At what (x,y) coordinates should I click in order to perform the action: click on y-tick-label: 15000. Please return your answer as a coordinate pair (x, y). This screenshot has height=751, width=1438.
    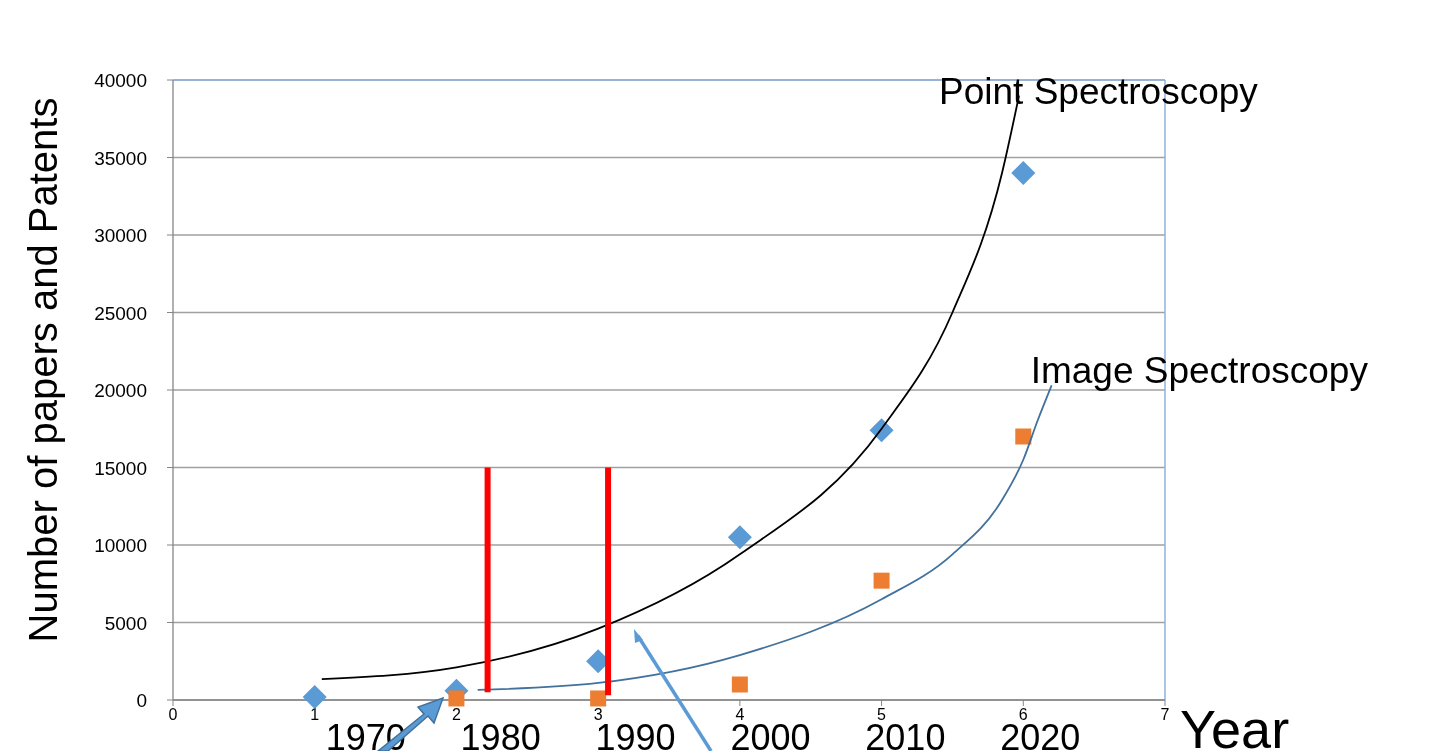
    Looking at the image, I should click on (120, 468).